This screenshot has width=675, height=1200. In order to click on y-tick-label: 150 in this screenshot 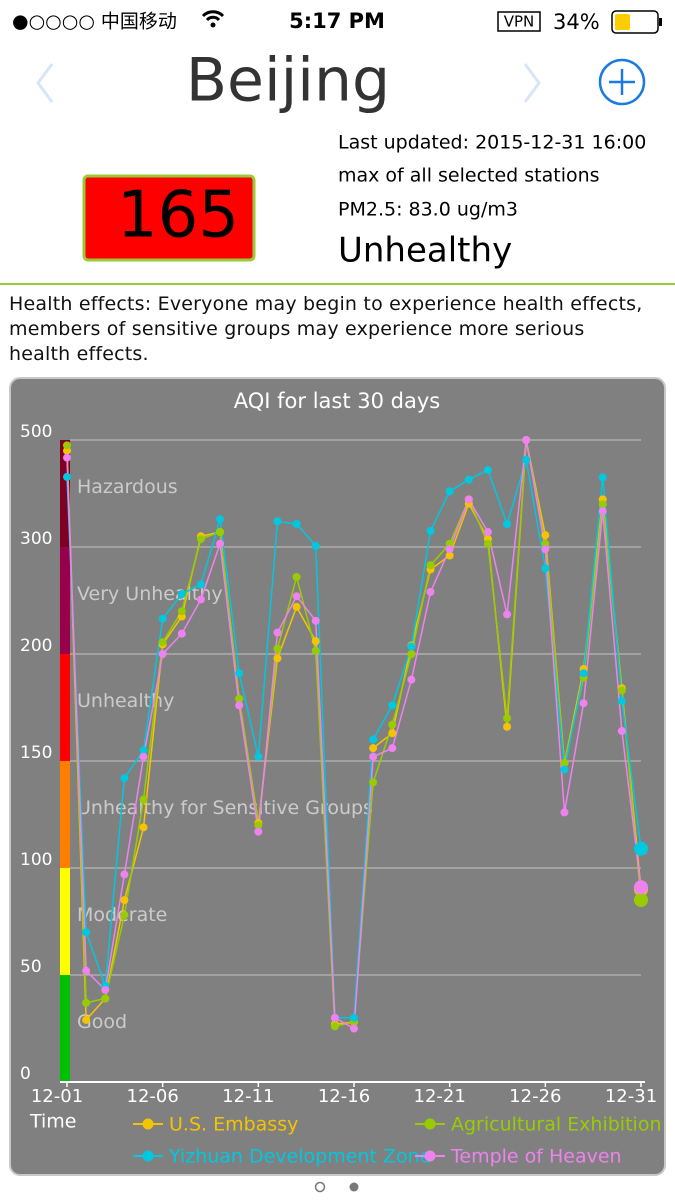, I will do `click(36, 753)`.